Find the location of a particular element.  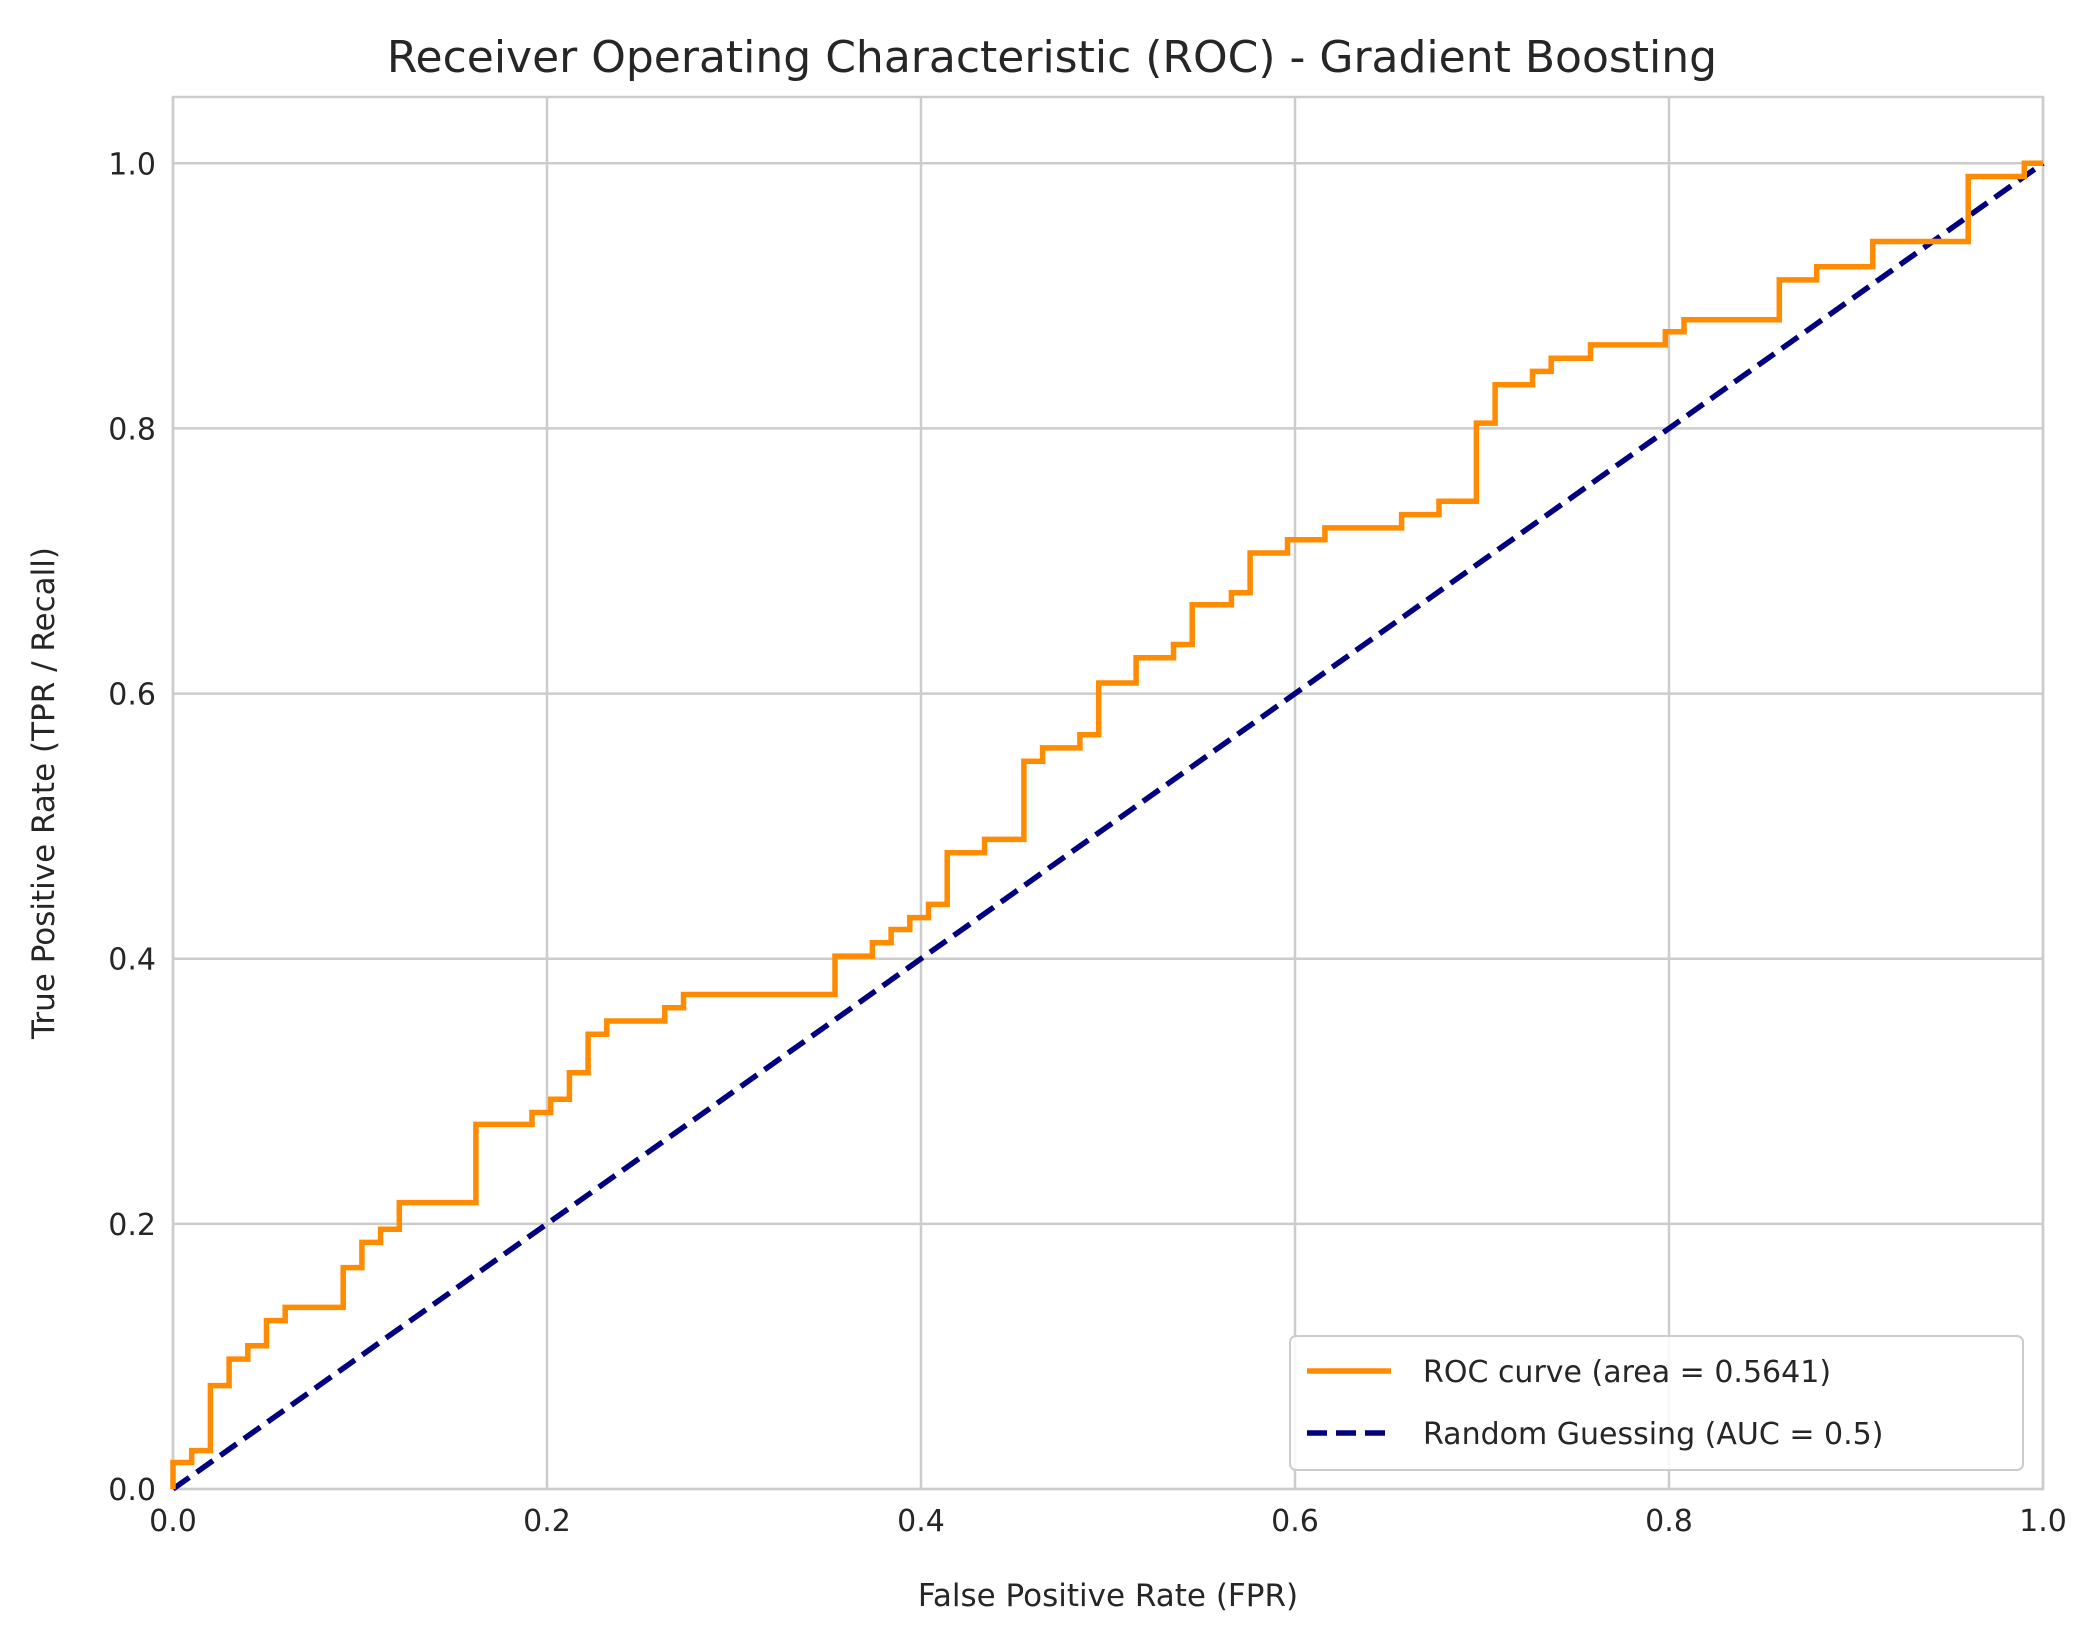

y-tick-label: 0.6 is located at coordinates (132, 695).